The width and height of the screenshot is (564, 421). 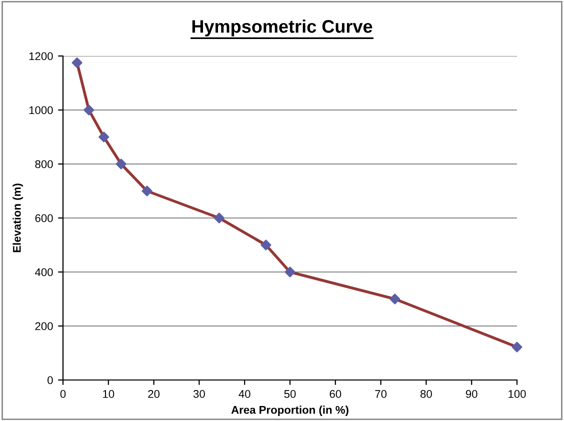 What do you see at coordinates (426, 394) in the screenshot?
I see `x-tick-label: 80` at bounding box center [426, 394].